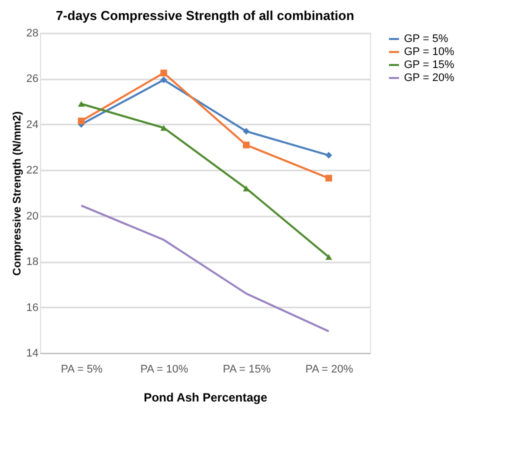  Describe the element at coordinates (206, 397) in the screenshot. I see `x-axis-title: Pond Ash Percentage` at that location.